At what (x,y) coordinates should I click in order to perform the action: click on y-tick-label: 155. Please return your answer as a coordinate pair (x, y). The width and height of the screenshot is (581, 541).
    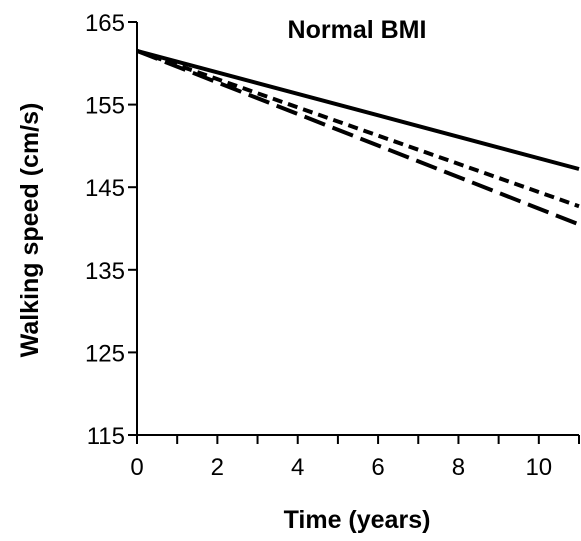
    Looking at the image, I should click on (105, 106).